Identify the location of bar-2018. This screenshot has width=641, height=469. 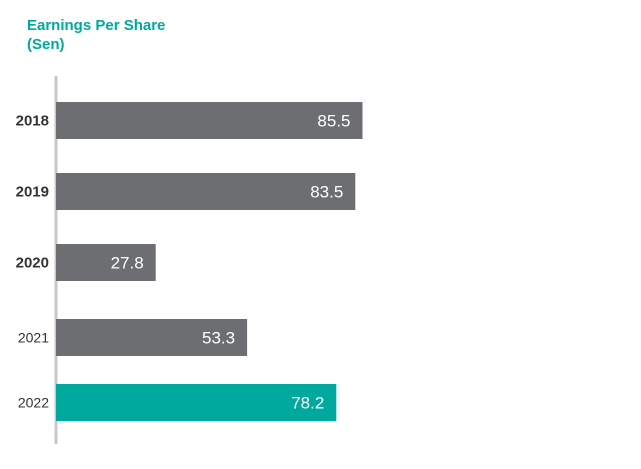
(209, 120).